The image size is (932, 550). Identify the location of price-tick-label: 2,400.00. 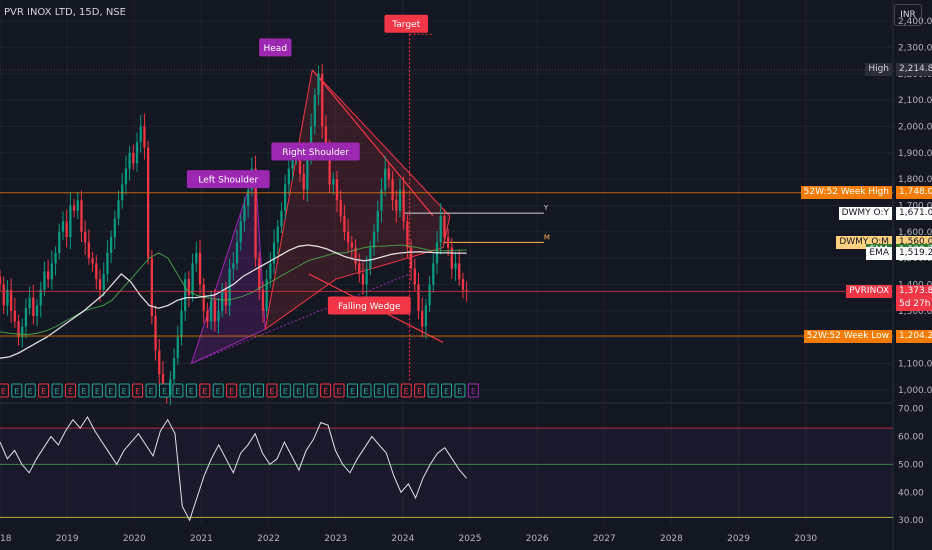
(915, 22).